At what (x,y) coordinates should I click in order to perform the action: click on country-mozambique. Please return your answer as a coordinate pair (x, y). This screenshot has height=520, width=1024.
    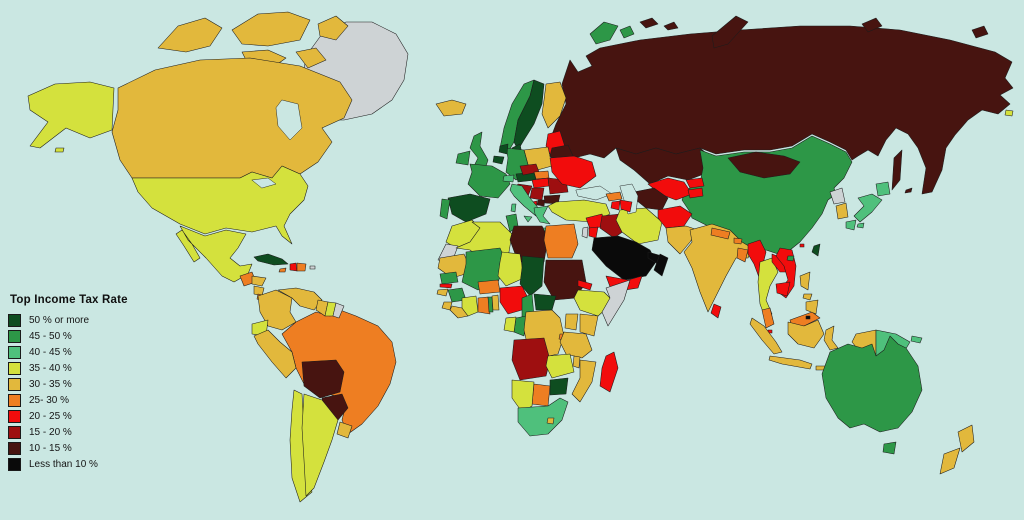
    Looking at the image, I should click on (584, 381).